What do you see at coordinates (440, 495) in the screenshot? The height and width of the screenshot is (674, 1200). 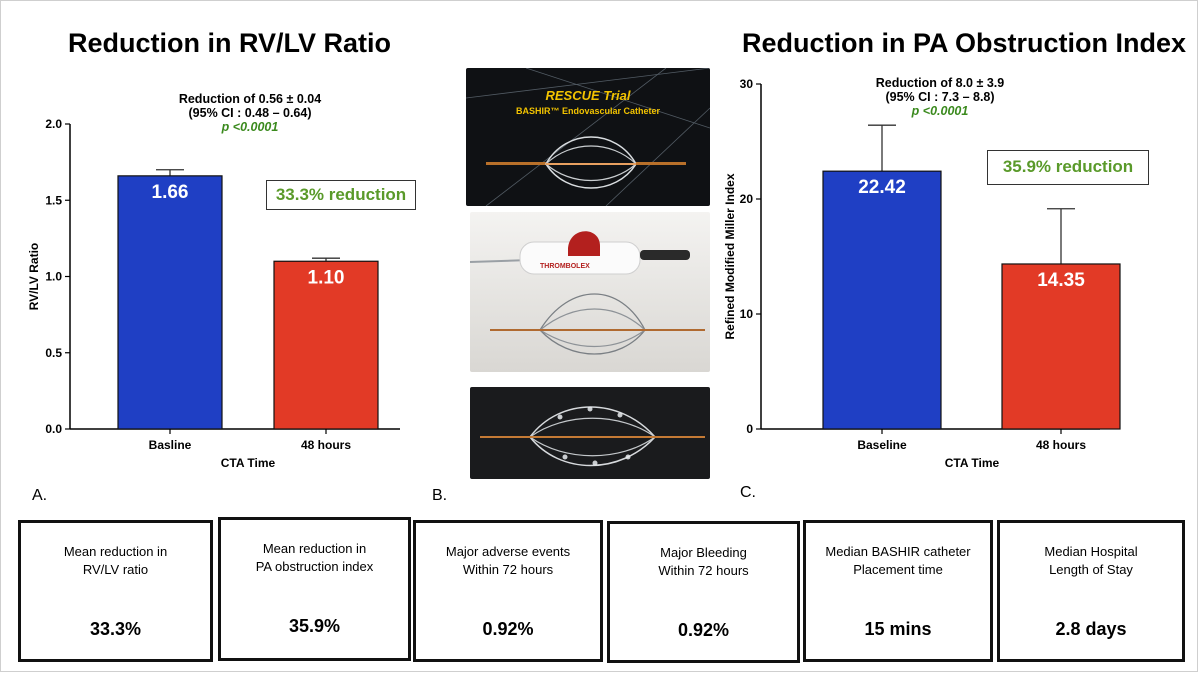 I see `panel-b-letter: B.` at bounding box center [440, 495].